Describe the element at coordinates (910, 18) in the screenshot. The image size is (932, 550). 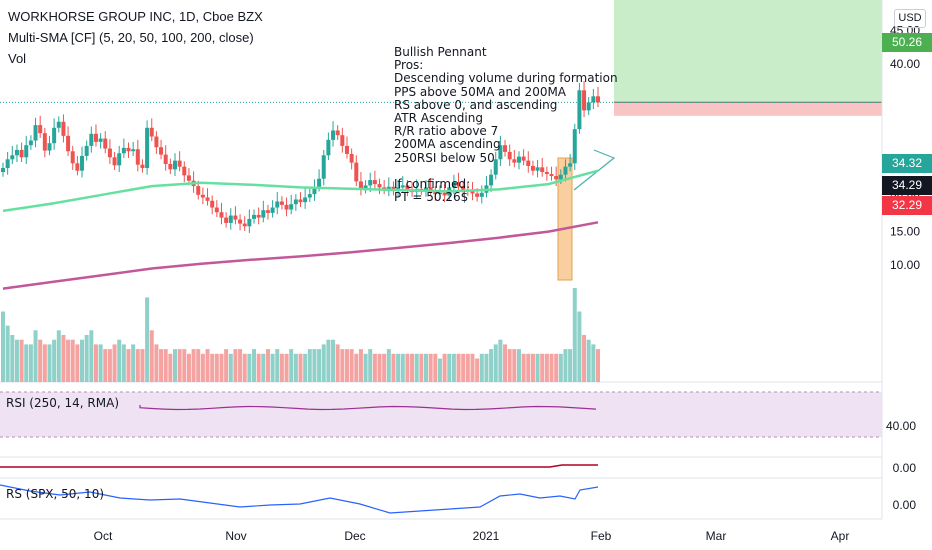
I see `currency-badge: USD` at that location.